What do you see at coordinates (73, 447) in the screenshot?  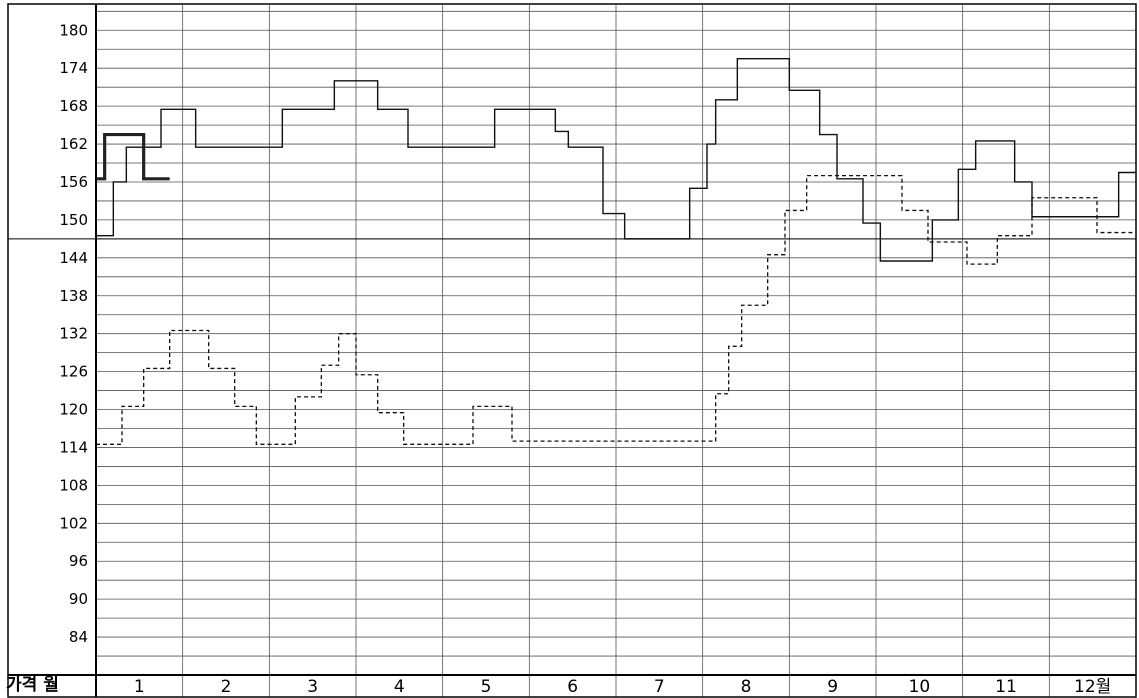 I see `y-tick-label: 114` at bounding box center [73, 447].